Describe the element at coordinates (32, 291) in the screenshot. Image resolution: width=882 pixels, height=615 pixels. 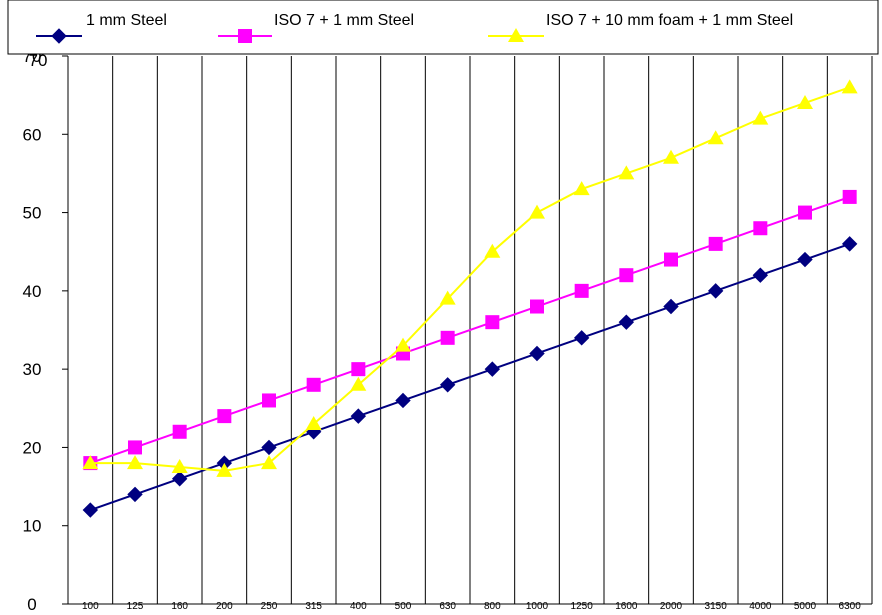
I see `y-tick-label: 40` at that location.